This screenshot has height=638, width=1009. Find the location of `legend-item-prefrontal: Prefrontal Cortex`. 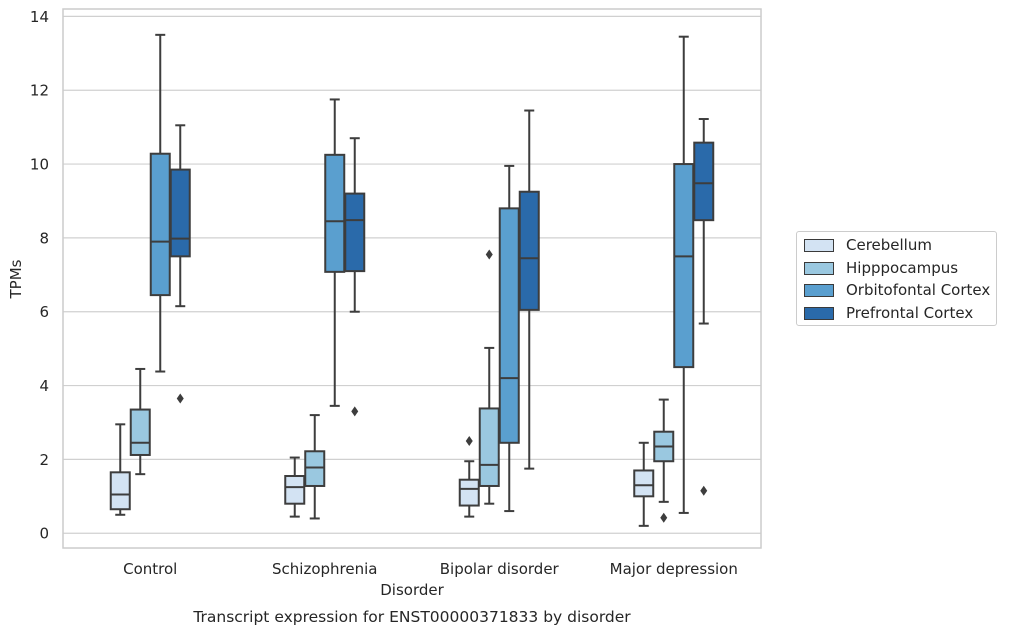

legend-item-prefrontal: Prefrontal Cortex is located at coordinates (888, 313).